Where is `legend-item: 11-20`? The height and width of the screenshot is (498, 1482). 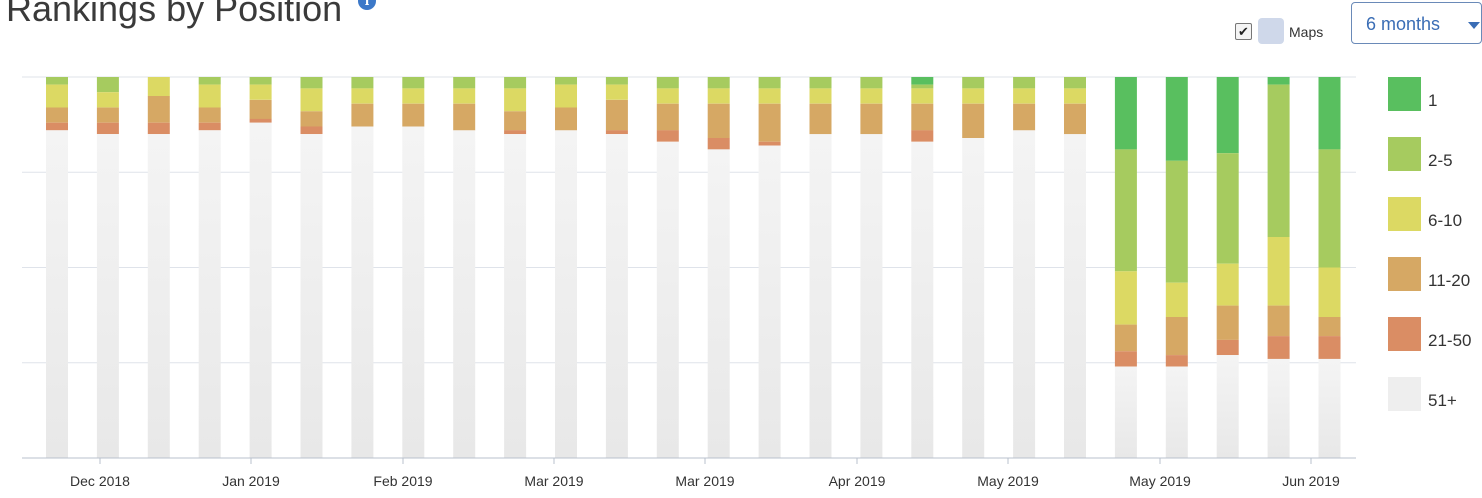 legend-item: 11-20 is located at coordinates (1435, 277).